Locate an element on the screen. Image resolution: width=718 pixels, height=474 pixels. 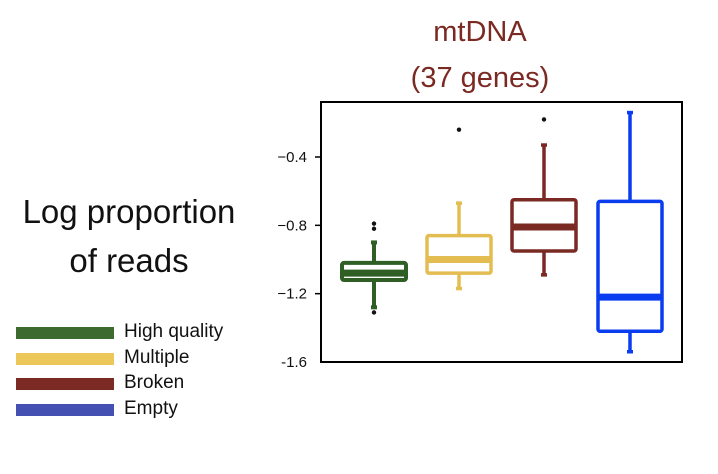
box-empty is located at coordinates (630, 266).